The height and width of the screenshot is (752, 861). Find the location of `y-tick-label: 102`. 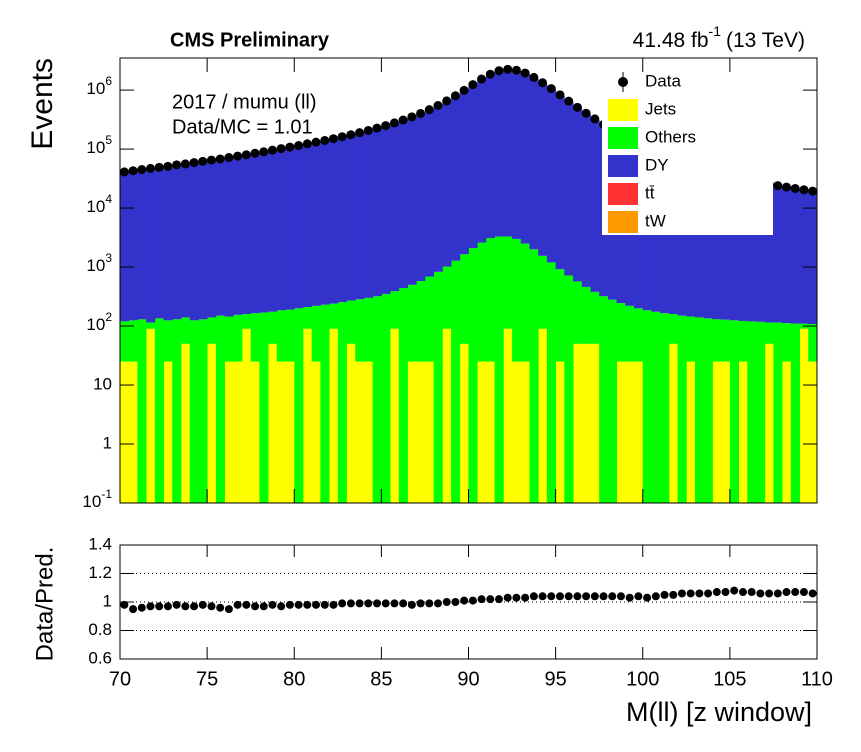

y-tick-label: 102 is located at coordinates (99, 322).